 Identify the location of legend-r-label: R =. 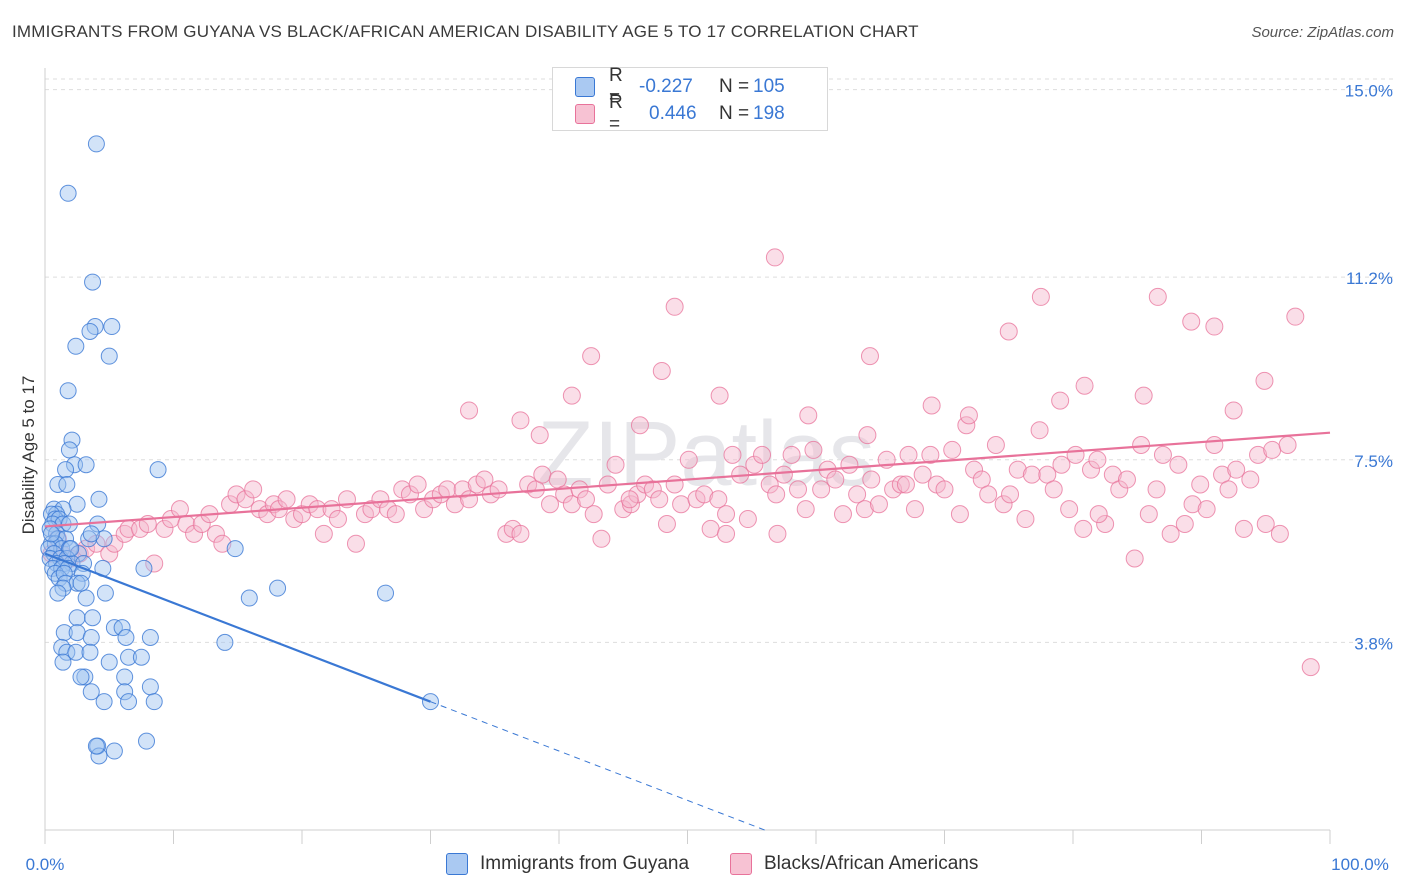
(616, 113).